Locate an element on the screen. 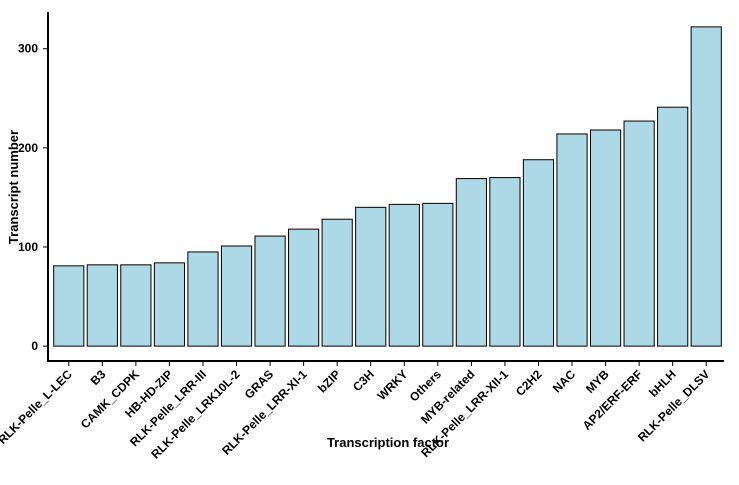  x-tick-label: AP2/ERF-ERF is located at coordinates (613, 400).